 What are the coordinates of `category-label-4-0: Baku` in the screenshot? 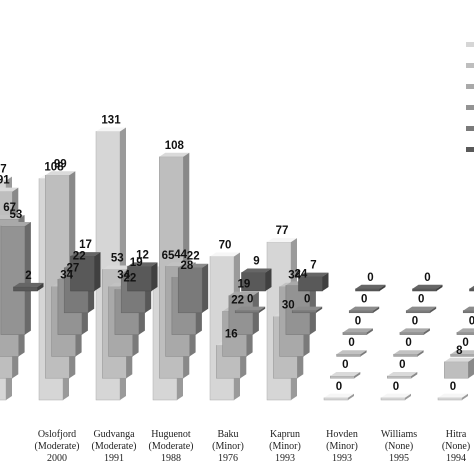 It's located at (227, 434).